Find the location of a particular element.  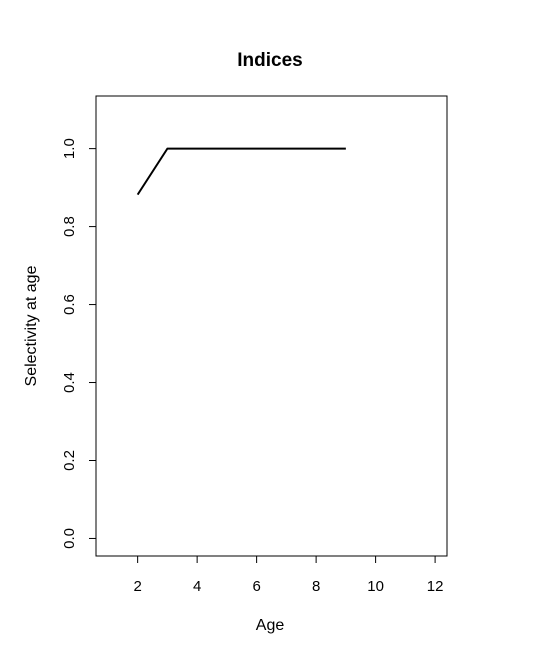

x-tick-label: 12 is located at coordinates (435, 586).